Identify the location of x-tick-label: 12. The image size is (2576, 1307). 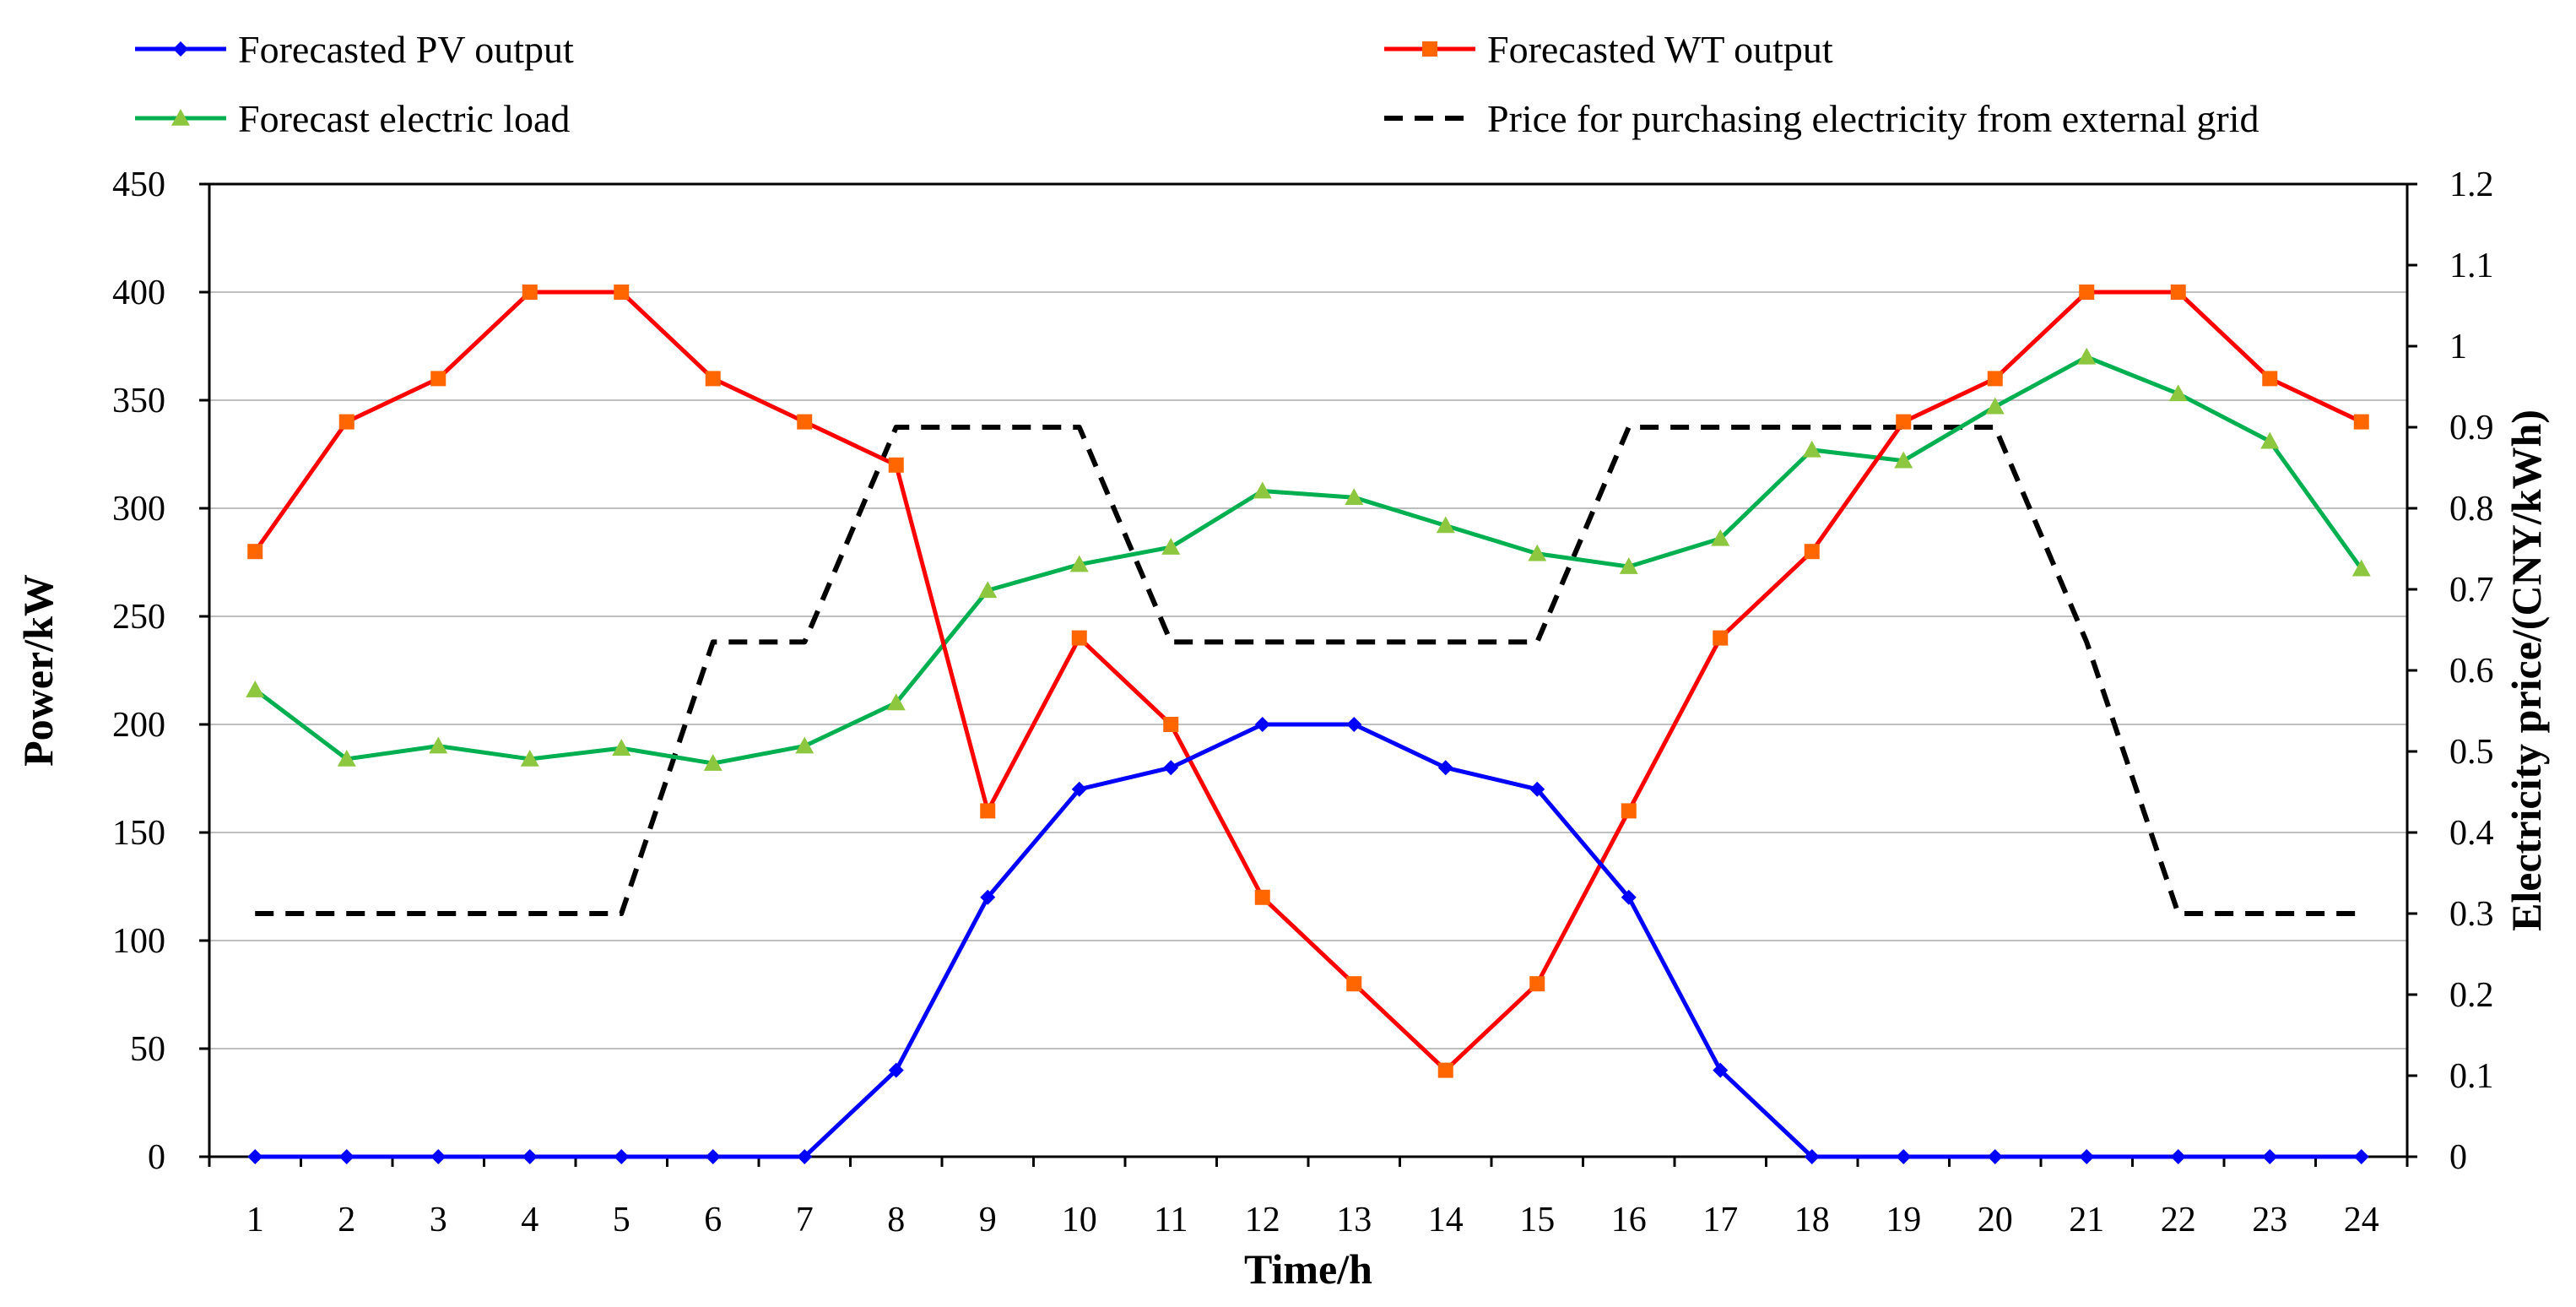
(1262, 1220).